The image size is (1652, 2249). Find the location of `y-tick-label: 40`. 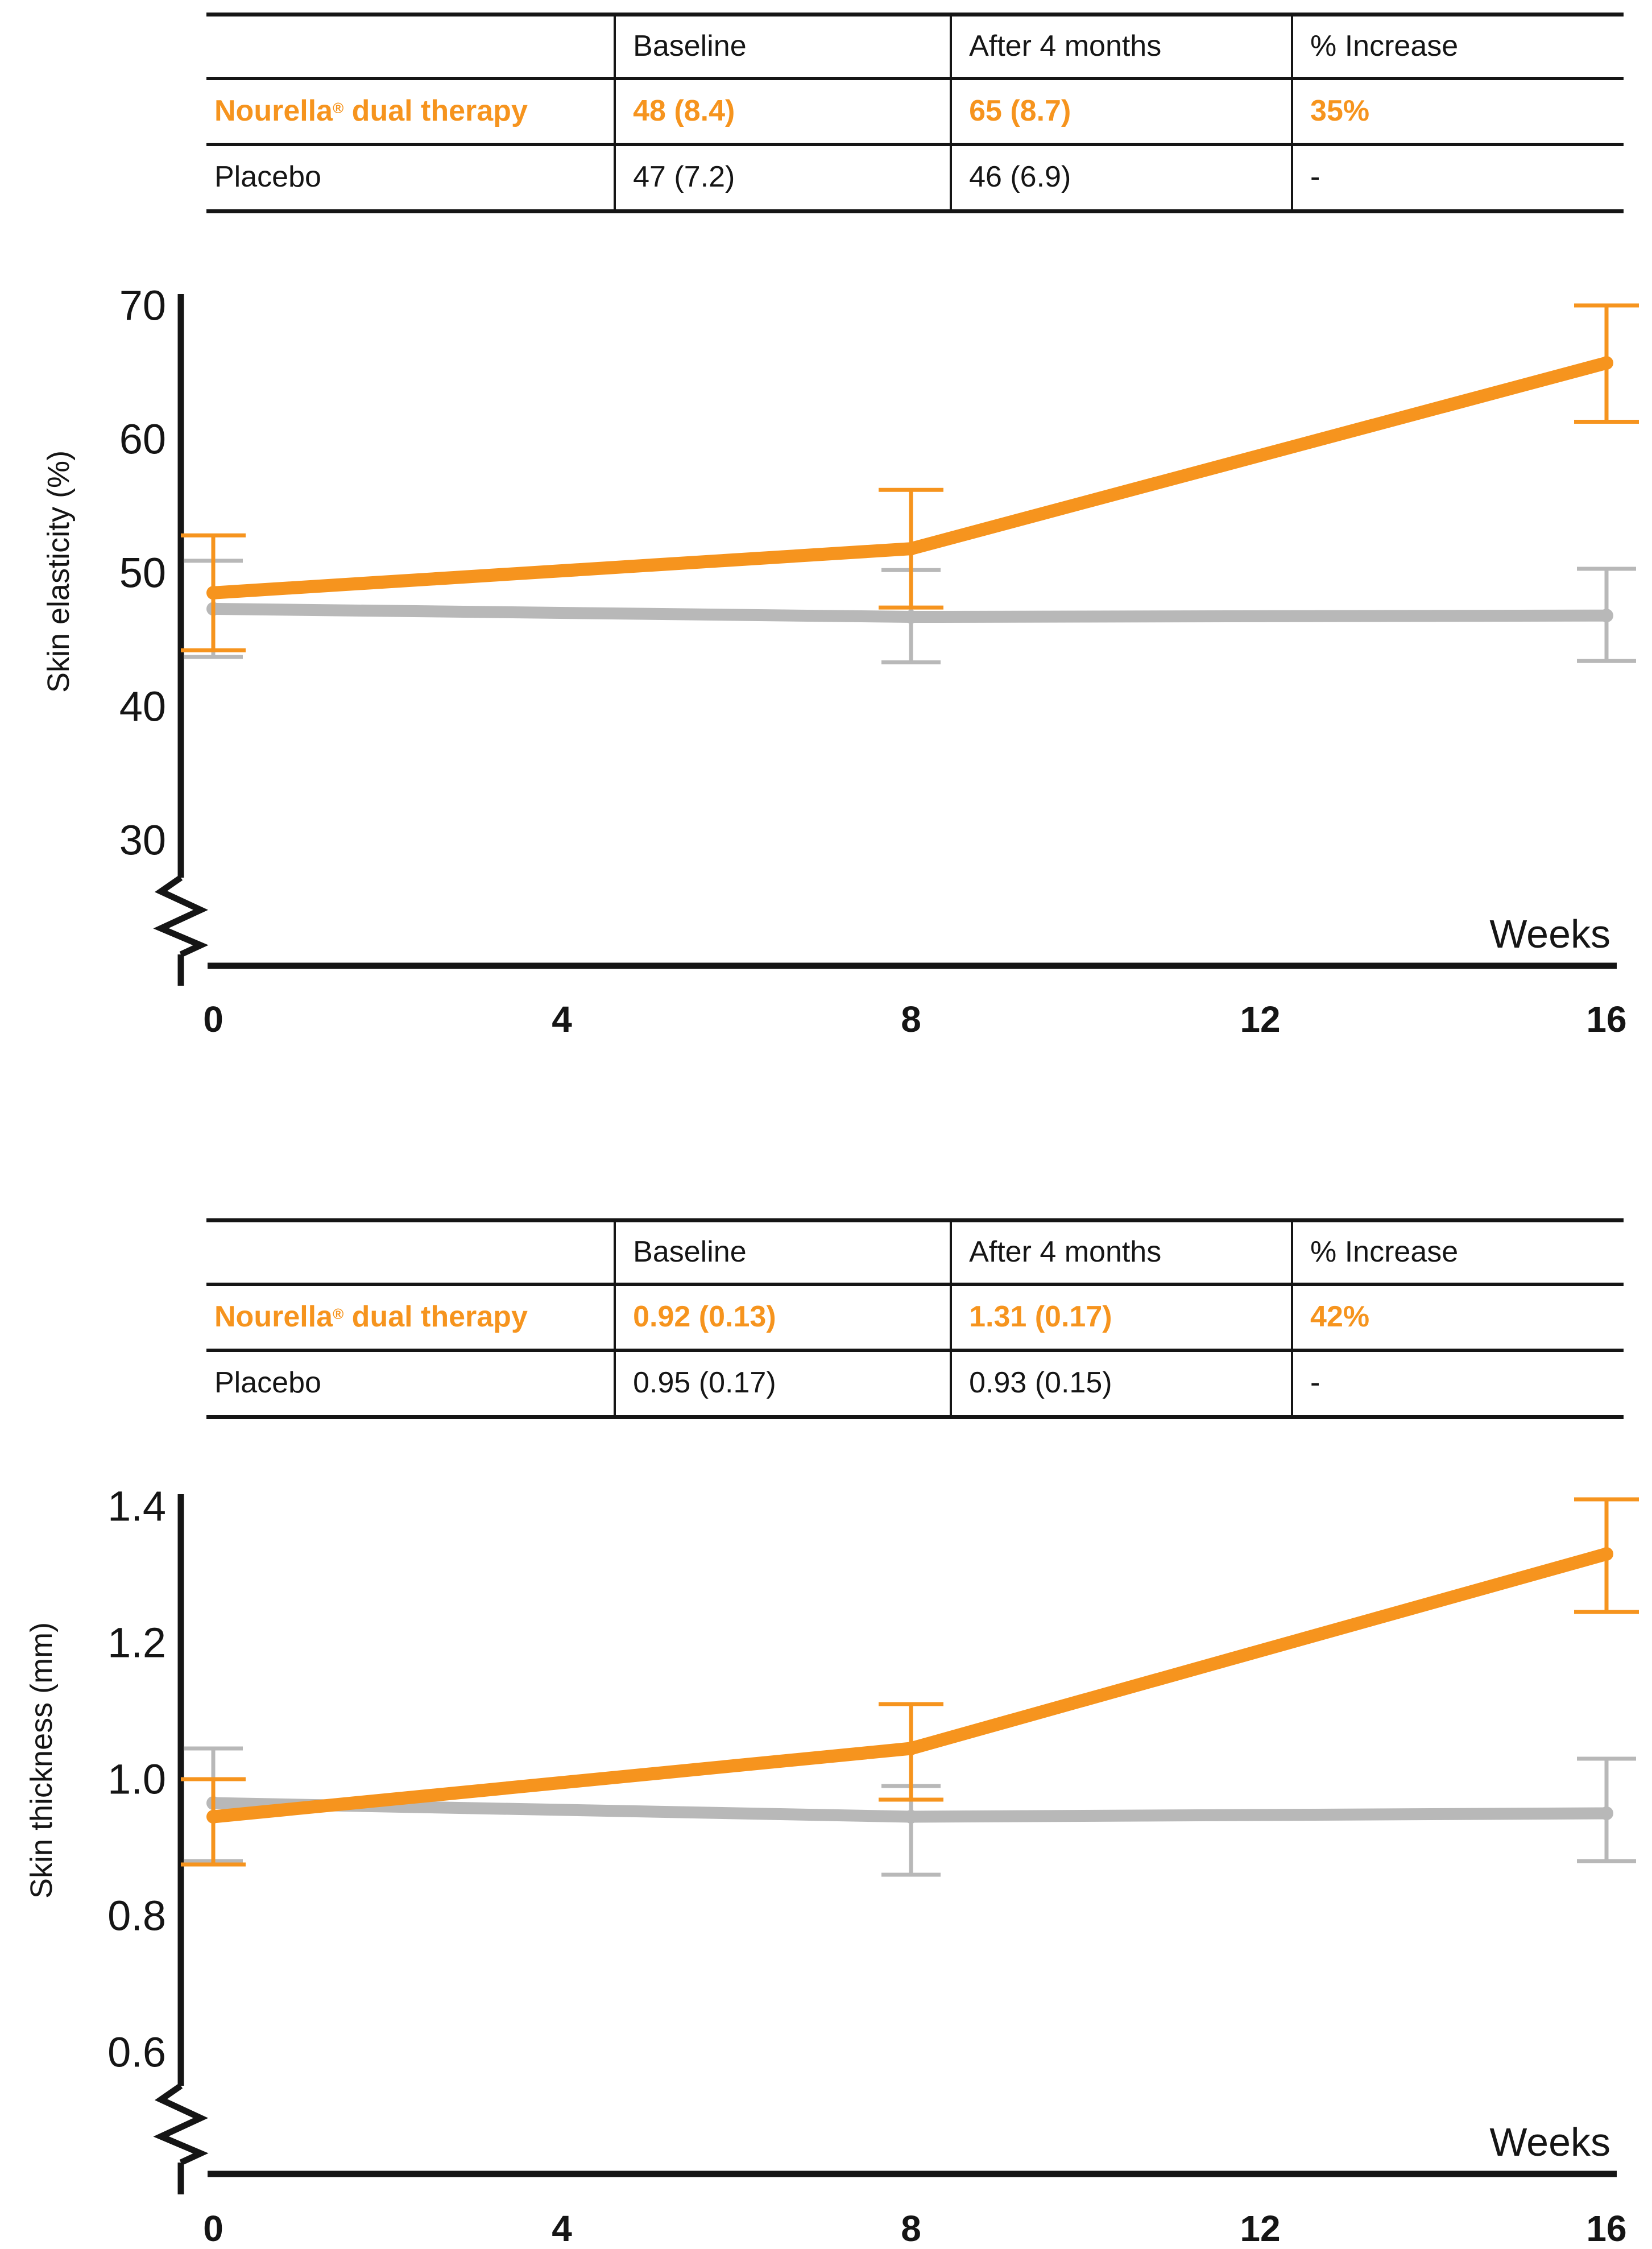

y-tick-label: 40 is located at coordinates (142, 706).